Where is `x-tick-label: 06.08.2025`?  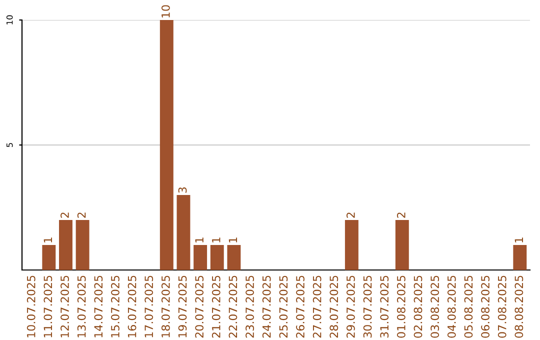
x-tick-label: 06.08.2025 is located at coordinates (485, 307).